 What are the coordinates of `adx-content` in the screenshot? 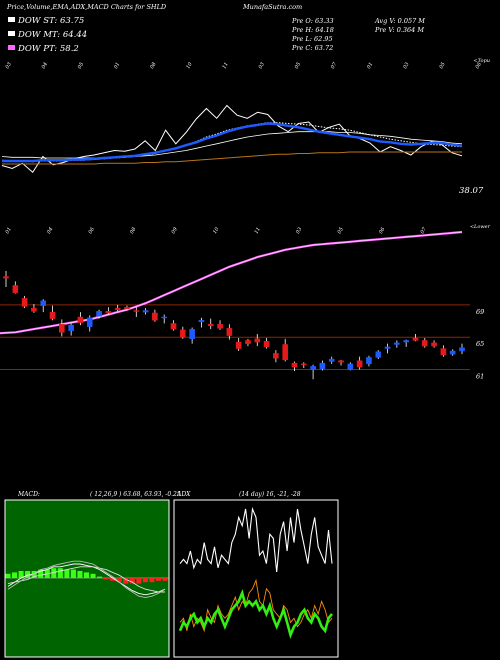 It's located at (255, 573).